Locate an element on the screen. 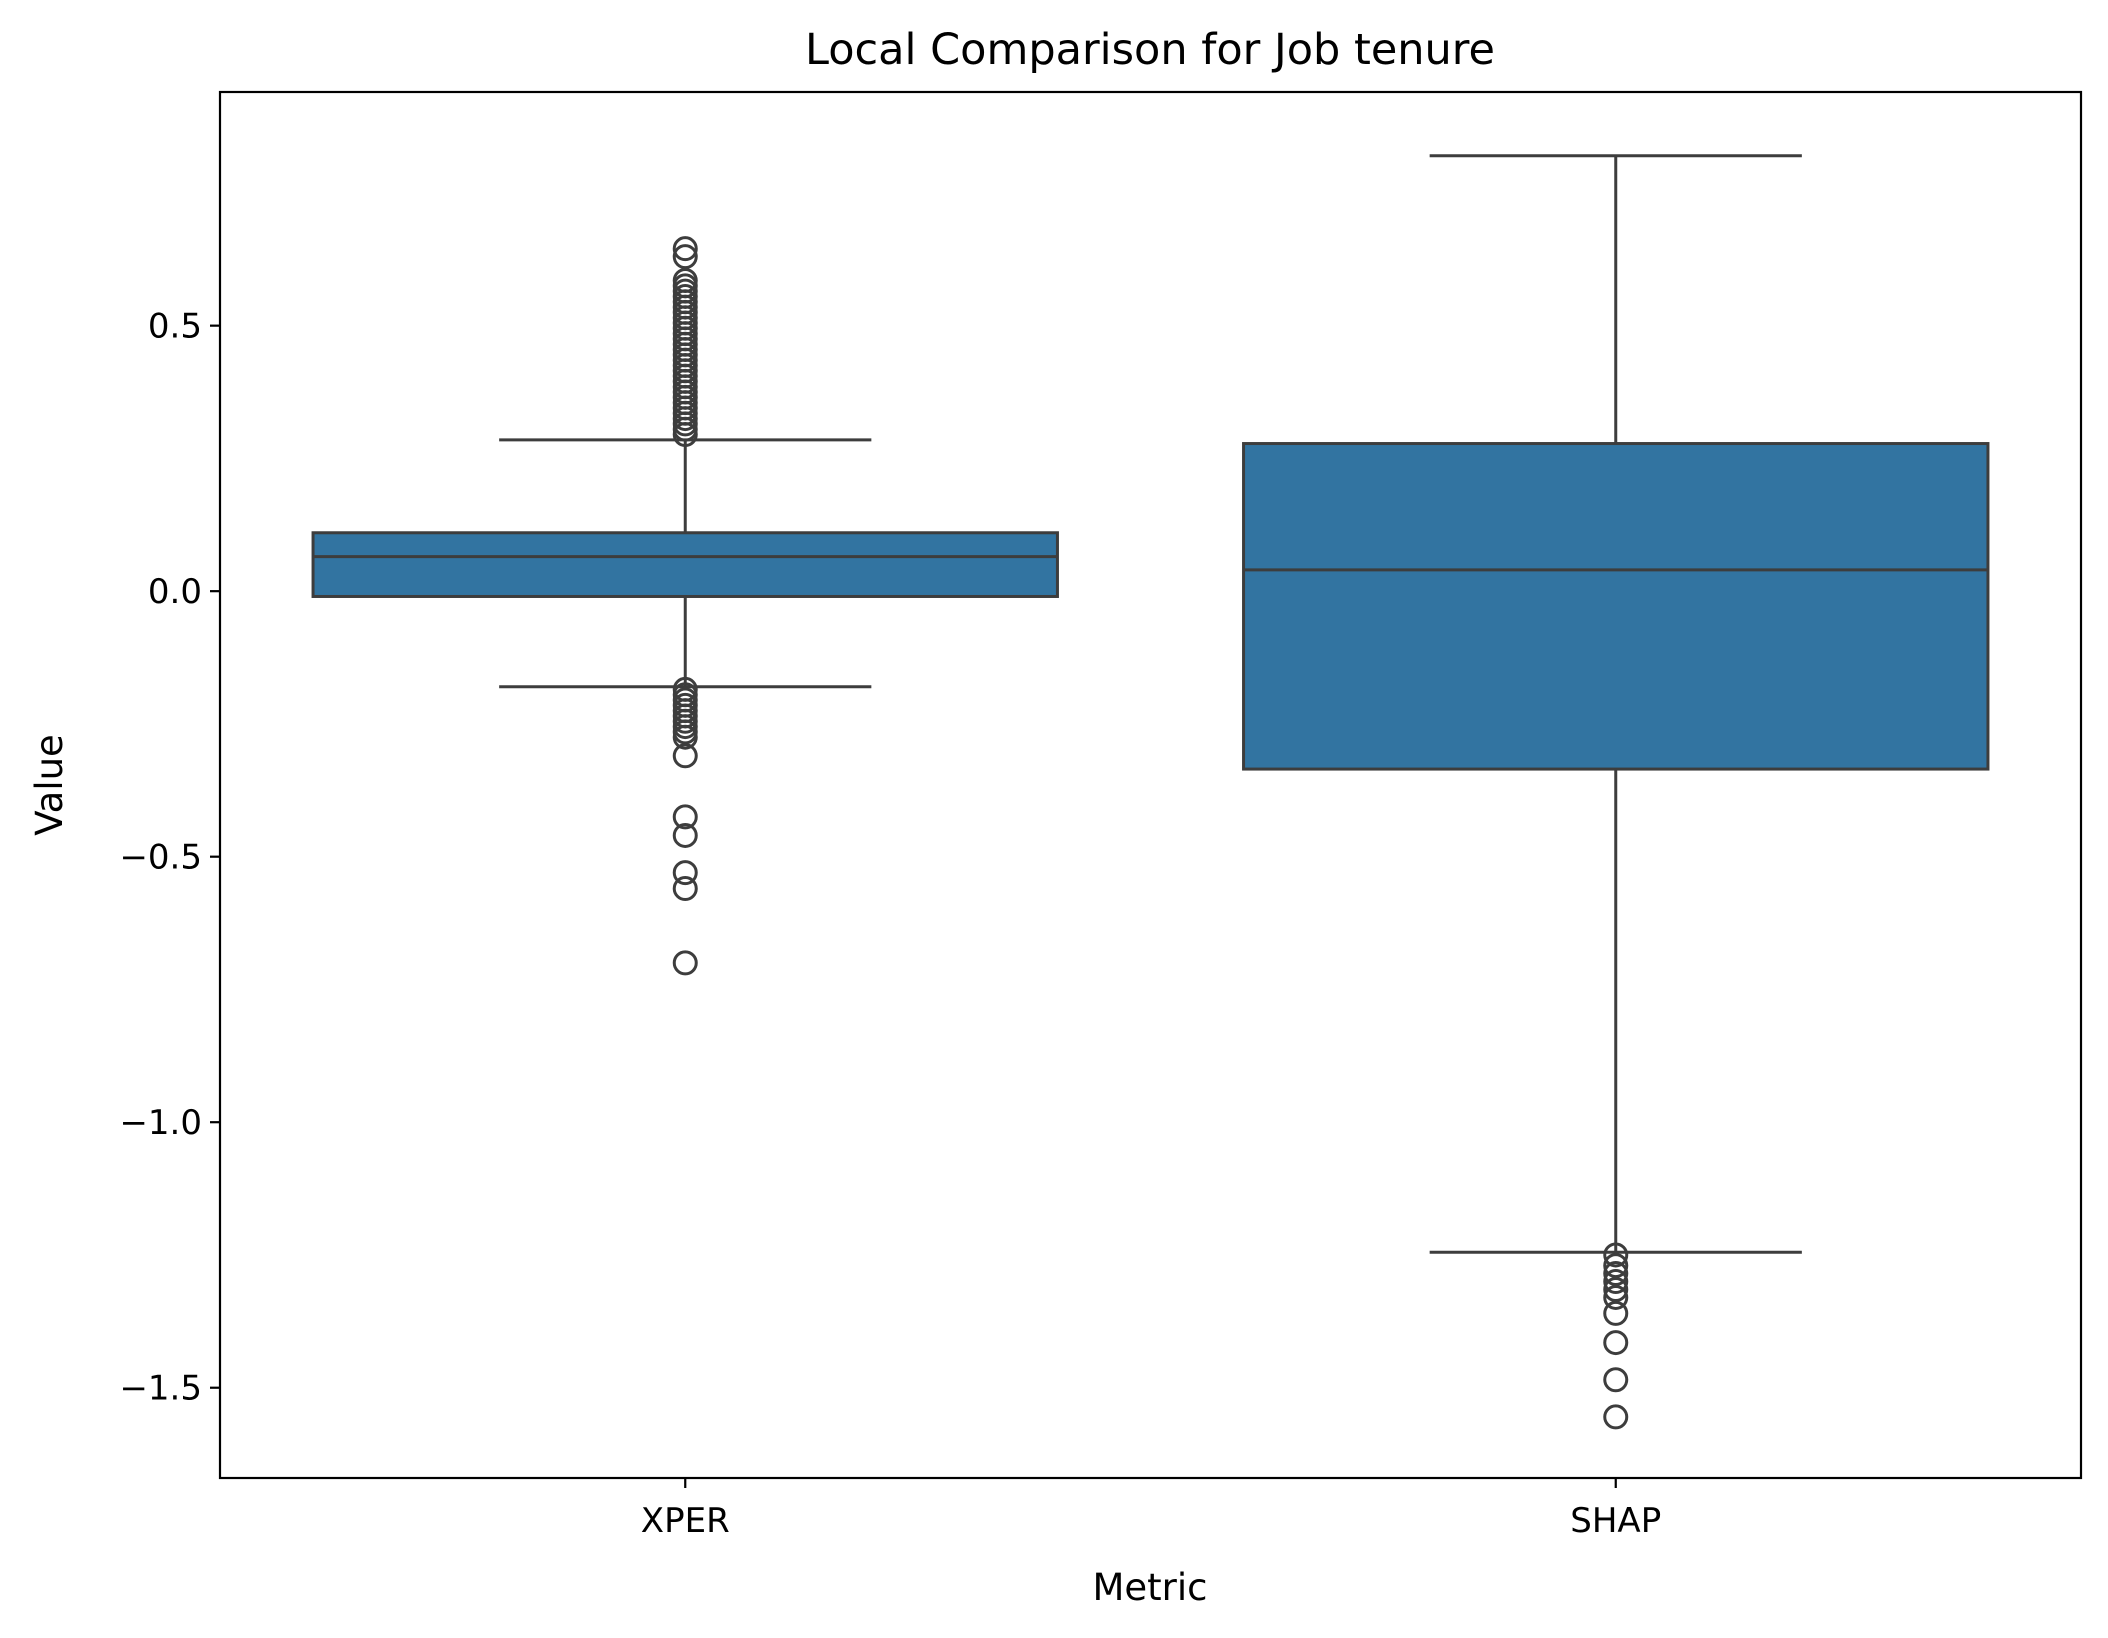 Image resolution: width=2108 pixels, height=1638 pixels. y-tick-label: −0.5 is located at coordinates (160, 858).